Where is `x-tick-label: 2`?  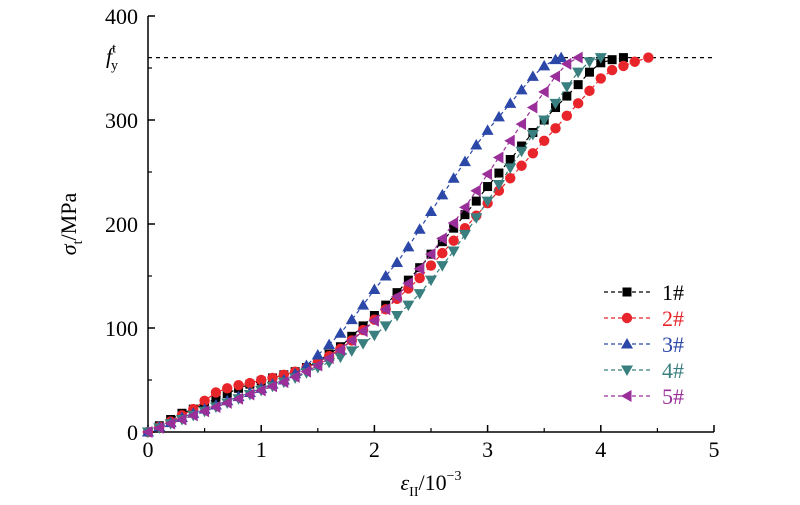 x-tick-label: 2 is located at coordinates (374, 449).